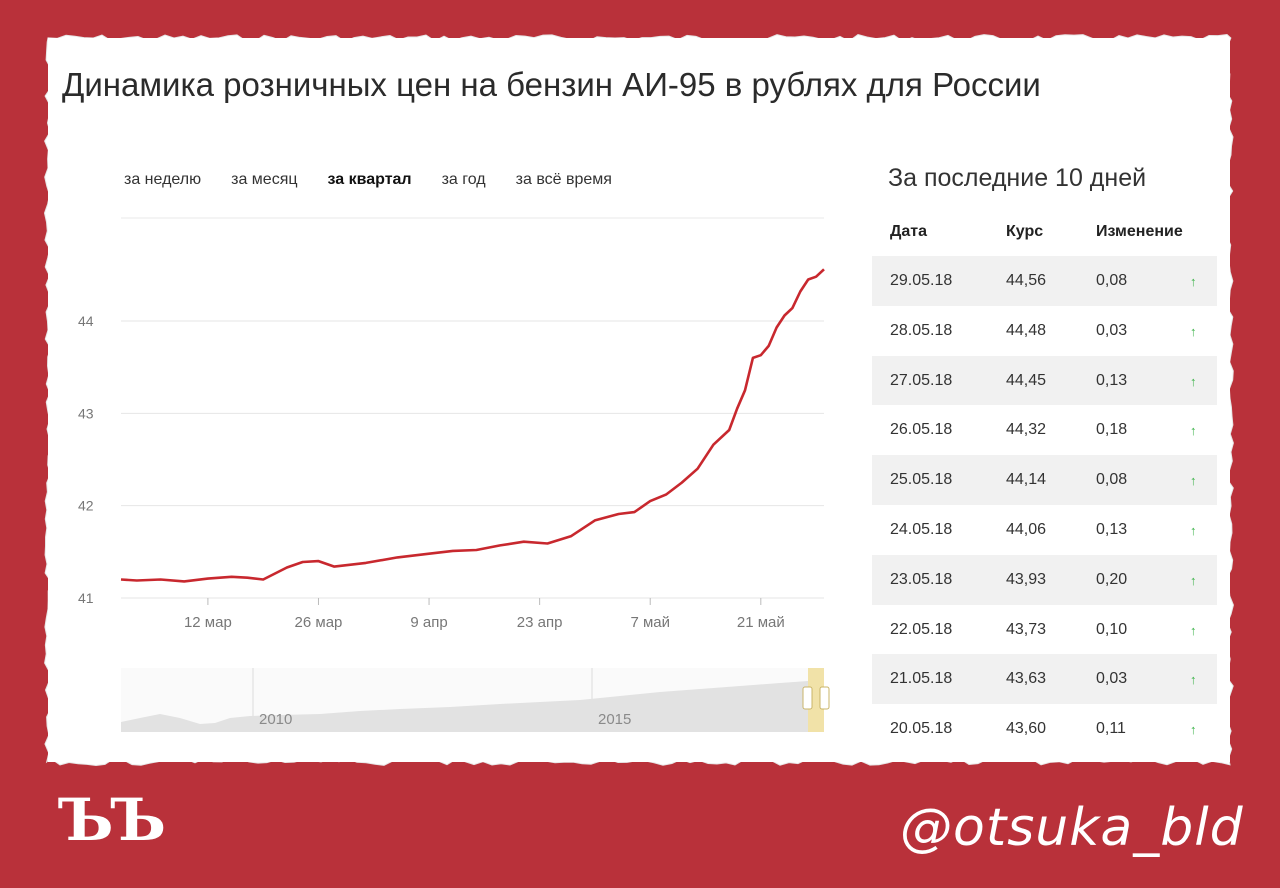 The width and height of the screenshot is (1280, 888). I want to click on header-rate: Курс, so click(1025, 231).